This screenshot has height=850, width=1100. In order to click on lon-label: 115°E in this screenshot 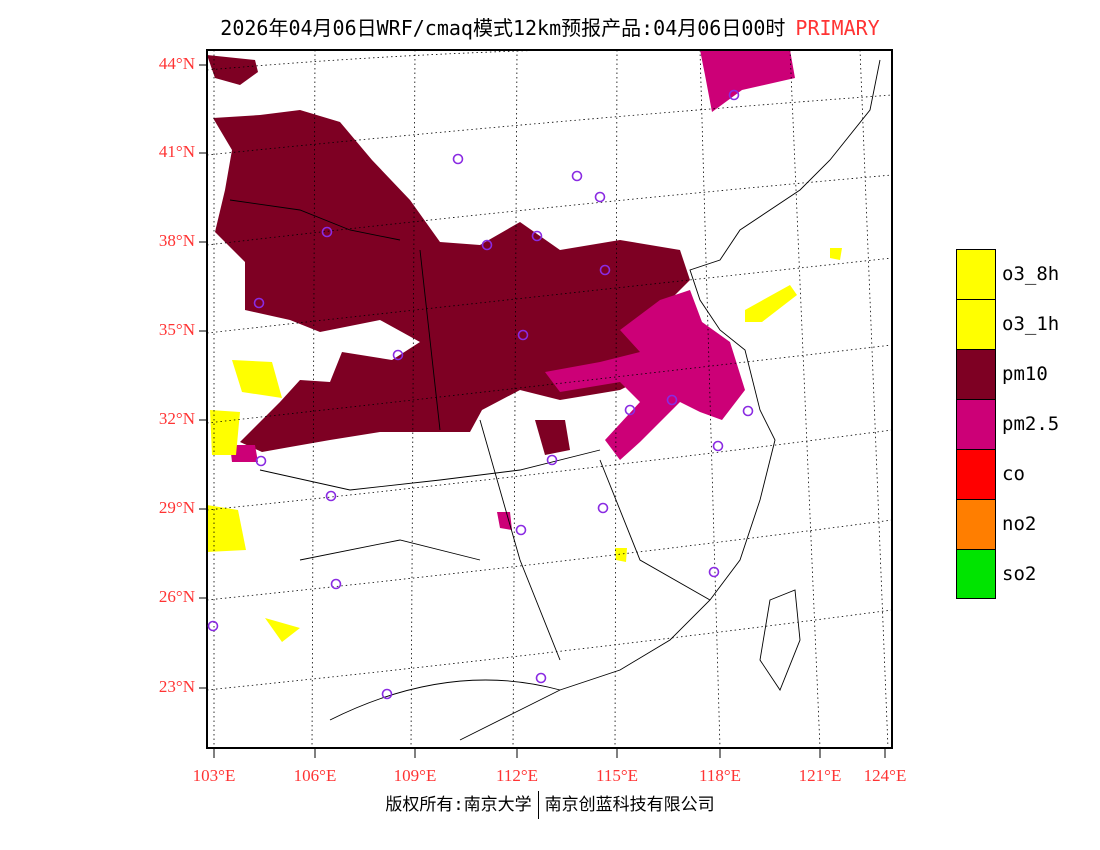, I will do `click(617, 775)`.